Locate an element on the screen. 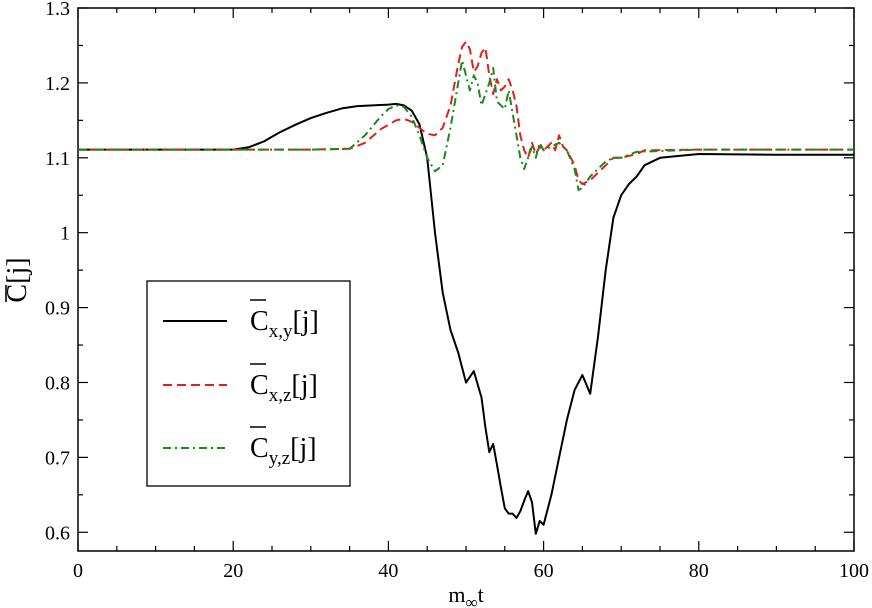  x-tick-label: 20 is located at coordinates (233, 571).